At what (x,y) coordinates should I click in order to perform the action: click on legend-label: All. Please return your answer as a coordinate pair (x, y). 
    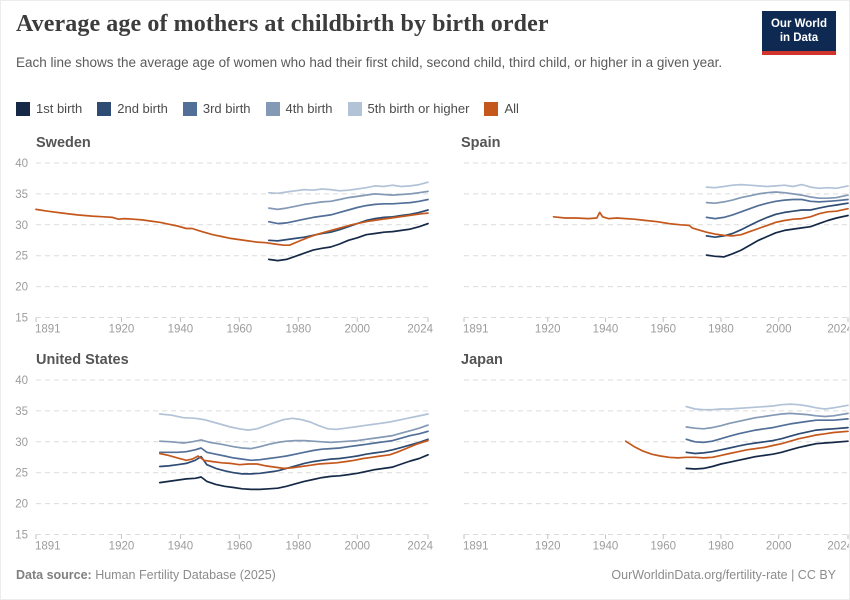
    Looking at the image, I should click on (511, 108).